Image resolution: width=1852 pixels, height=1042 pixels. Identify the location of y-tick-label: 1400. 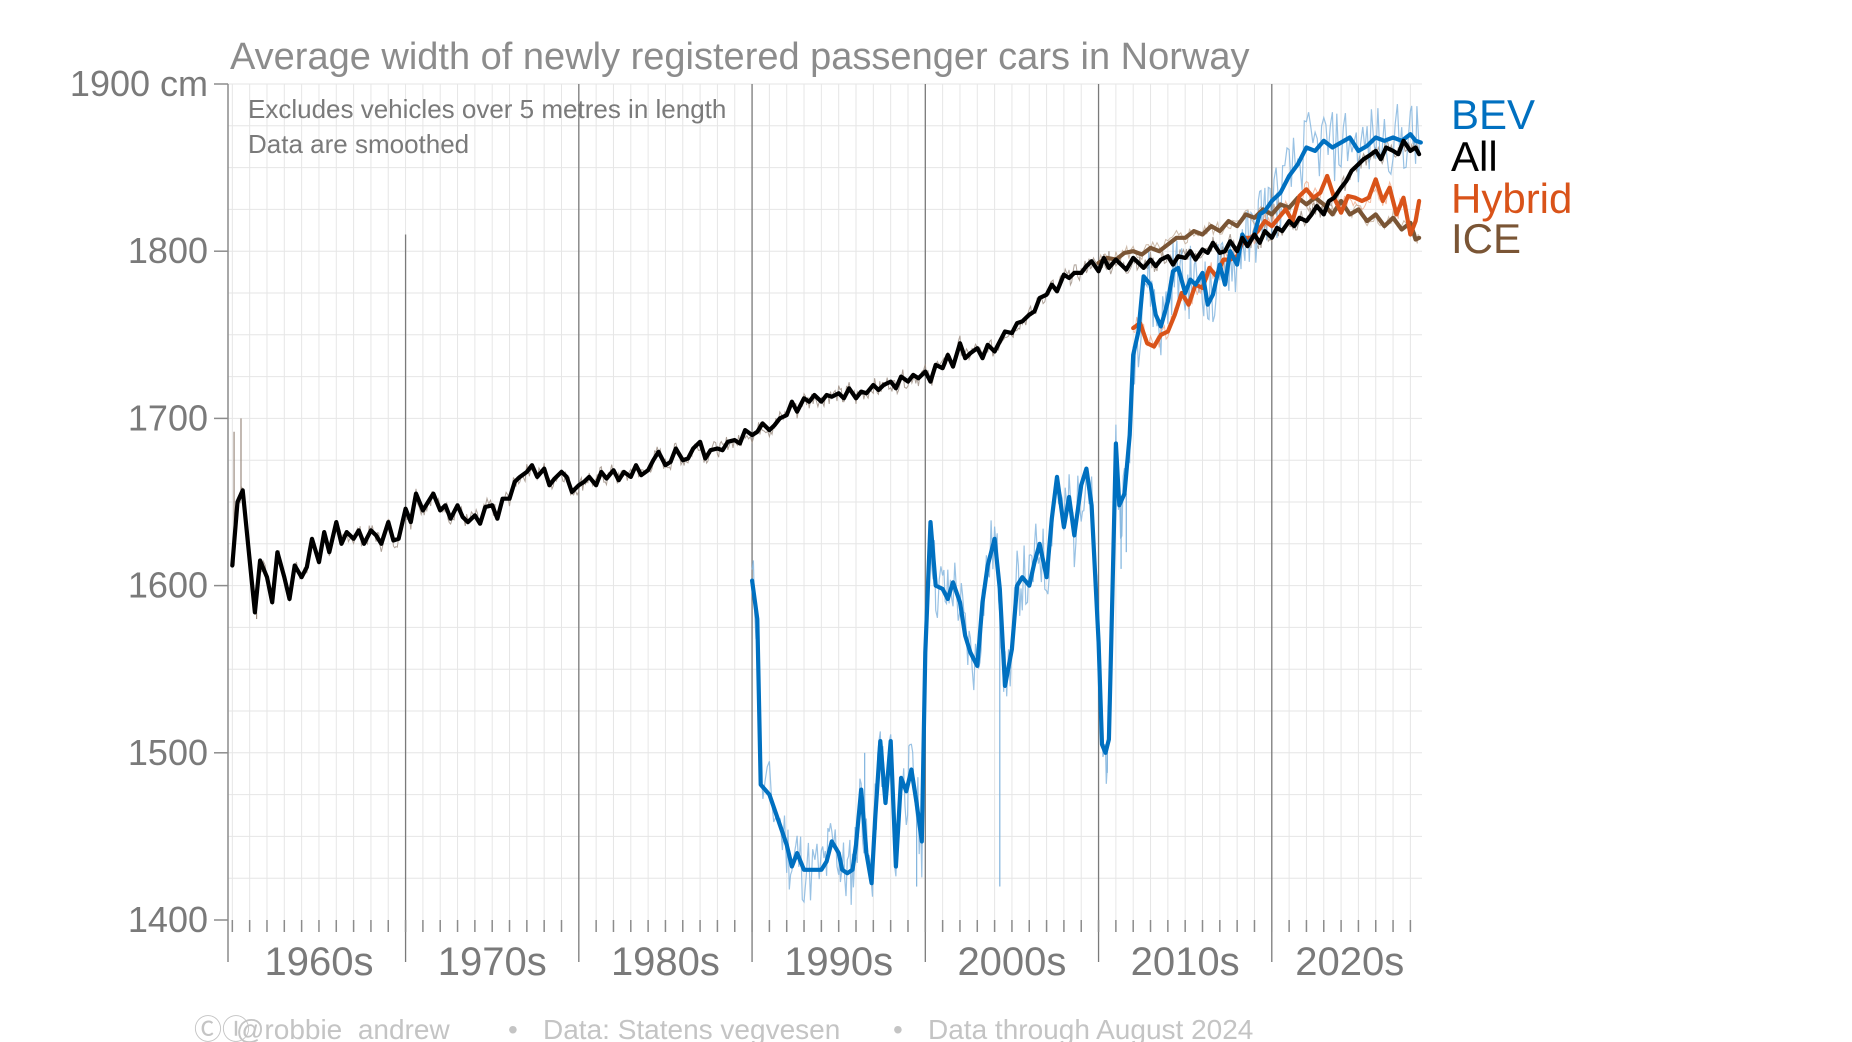
(168, 919).